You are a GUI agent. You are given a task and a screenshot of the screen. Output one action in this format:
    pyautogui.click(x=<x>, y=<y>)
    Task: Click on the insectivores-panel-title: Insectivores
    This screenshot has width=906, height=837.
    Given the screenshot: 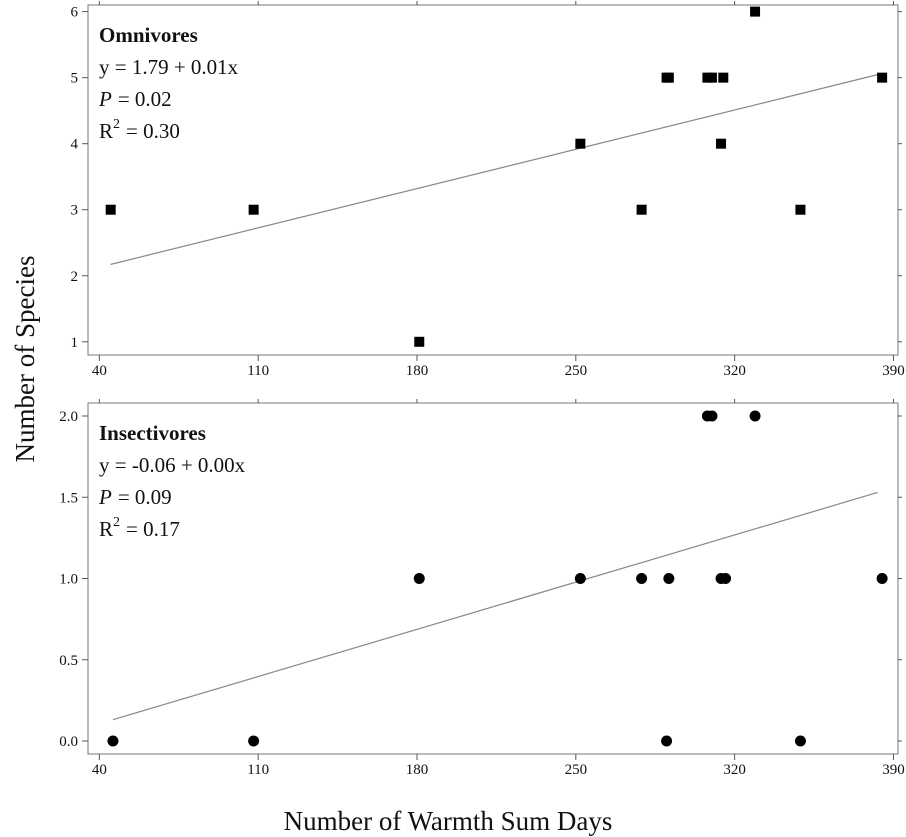 What is the action you would take?
    pyautogui.click(x=152, y=433)
    